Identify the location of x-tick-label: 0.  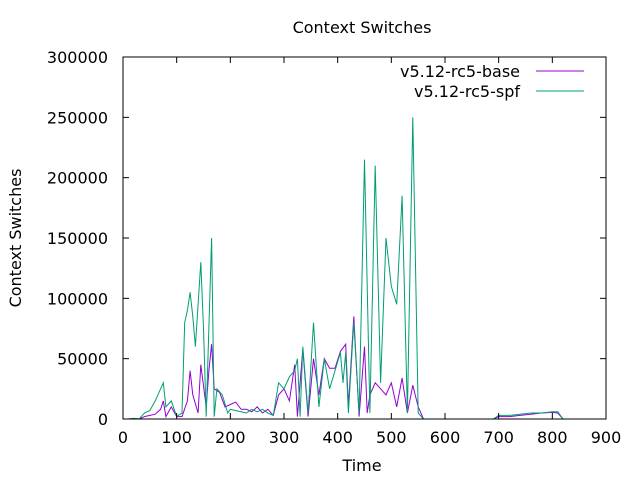
(123, 437).